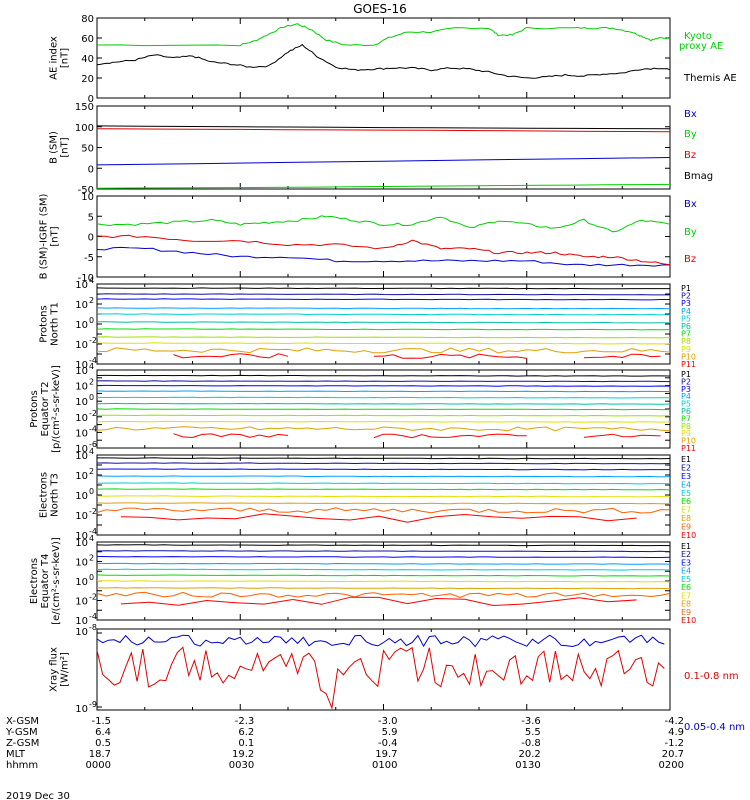 Image resolution: width=750 pixels, height=800 pixels. Describe the element at coordinates (686, 341) in the screenshot. I see `legend-p8: P8` at that location.